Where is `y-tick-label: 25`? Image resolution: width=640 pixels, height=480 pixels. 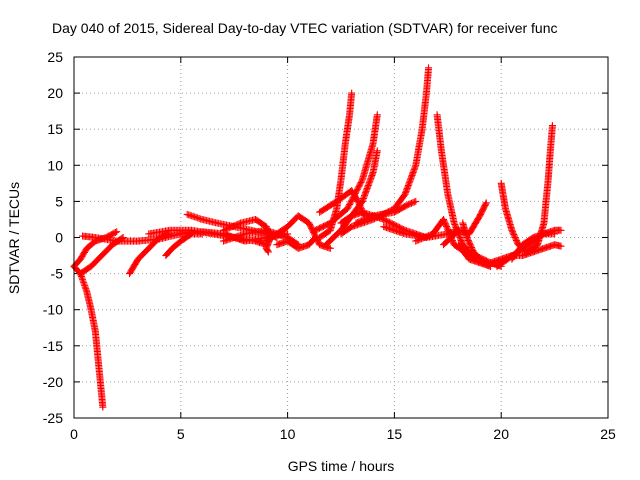
y-tick-label: 25 is located at coordinates (55, 57).